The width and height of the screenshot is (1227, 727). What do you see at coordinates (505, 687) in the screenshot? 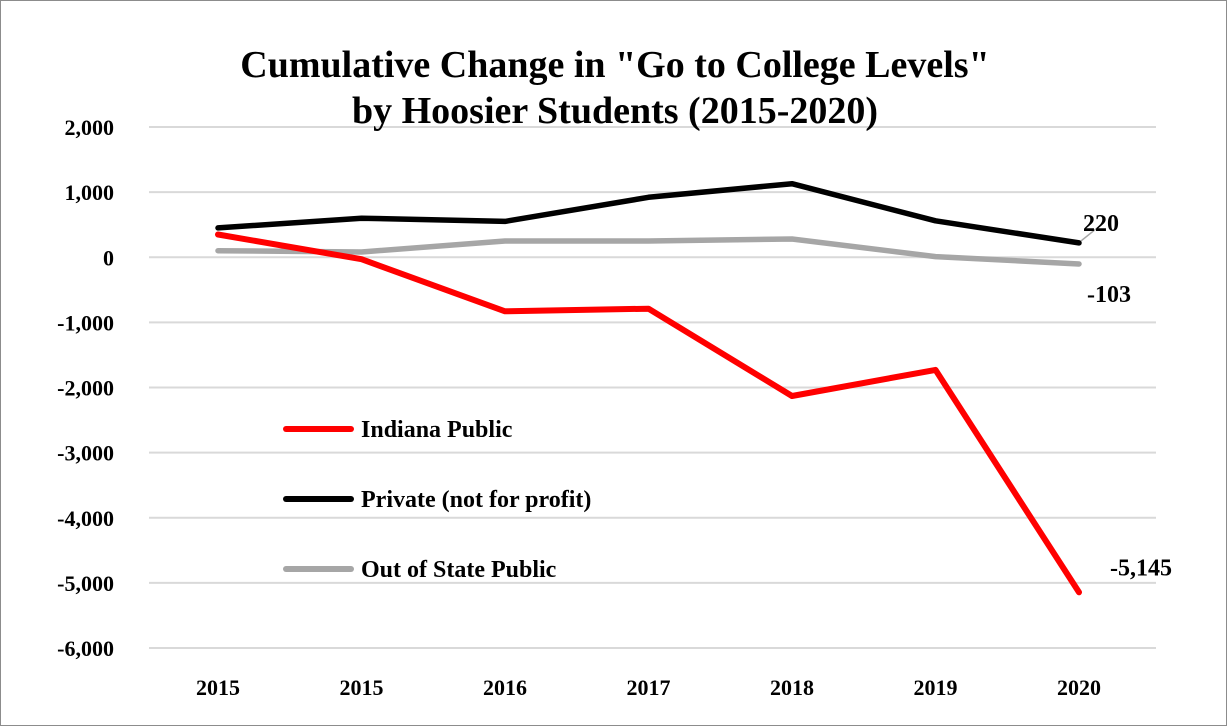
I see `x-tick-label: 2016` at bounding box center [505, 687].